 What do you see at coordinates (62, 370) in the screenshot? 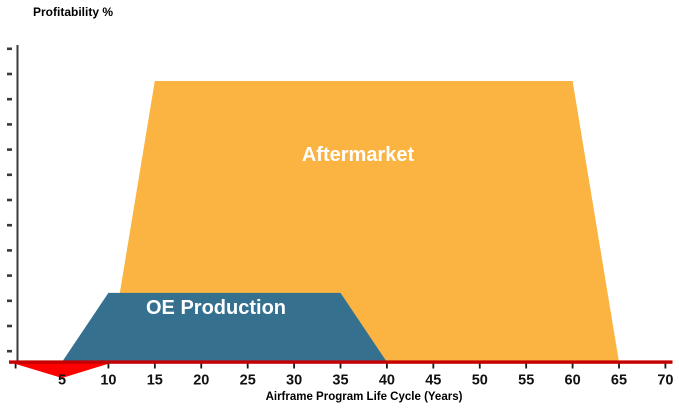
I see `area-negative-early-years` at bounding box center [62, 370].